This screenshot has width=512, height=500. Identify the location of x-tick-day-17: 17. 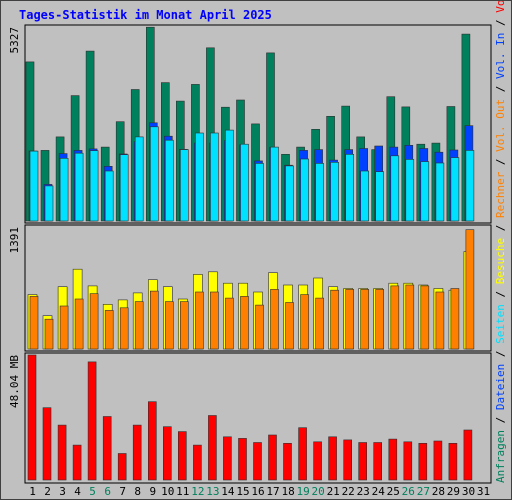
(272, 491).